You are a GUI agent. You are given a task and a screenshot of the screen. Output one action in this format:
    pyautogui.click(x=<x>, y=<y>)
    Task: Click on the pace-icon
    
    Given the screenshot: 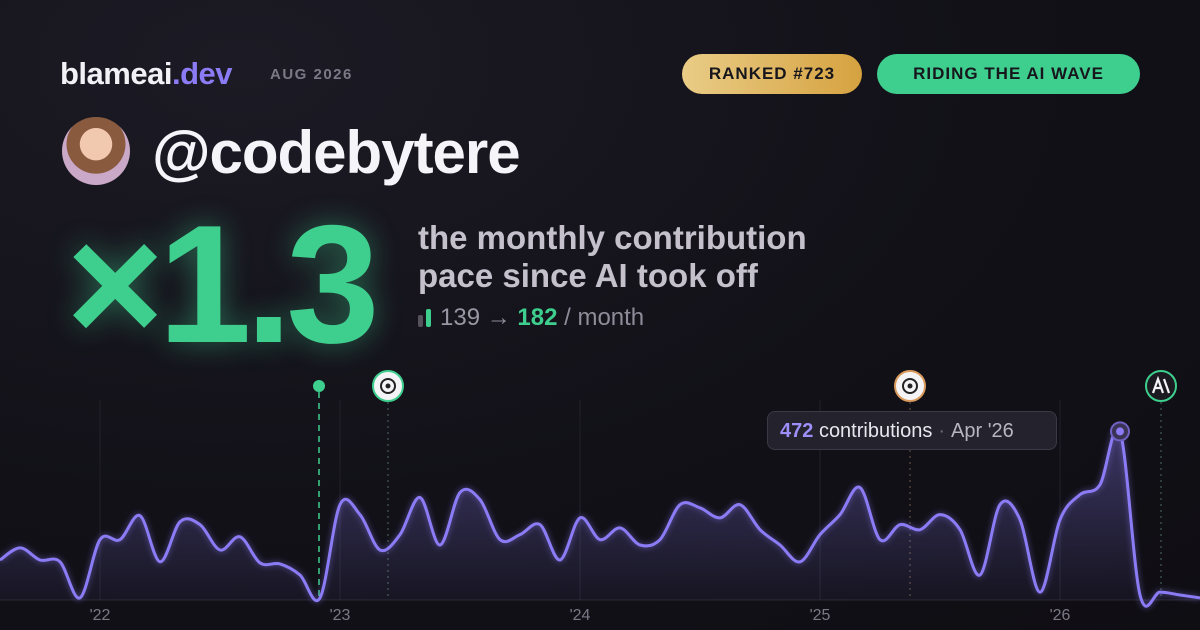 What is the action you would take?
    pyautogui.click(x=426, y=320)
    